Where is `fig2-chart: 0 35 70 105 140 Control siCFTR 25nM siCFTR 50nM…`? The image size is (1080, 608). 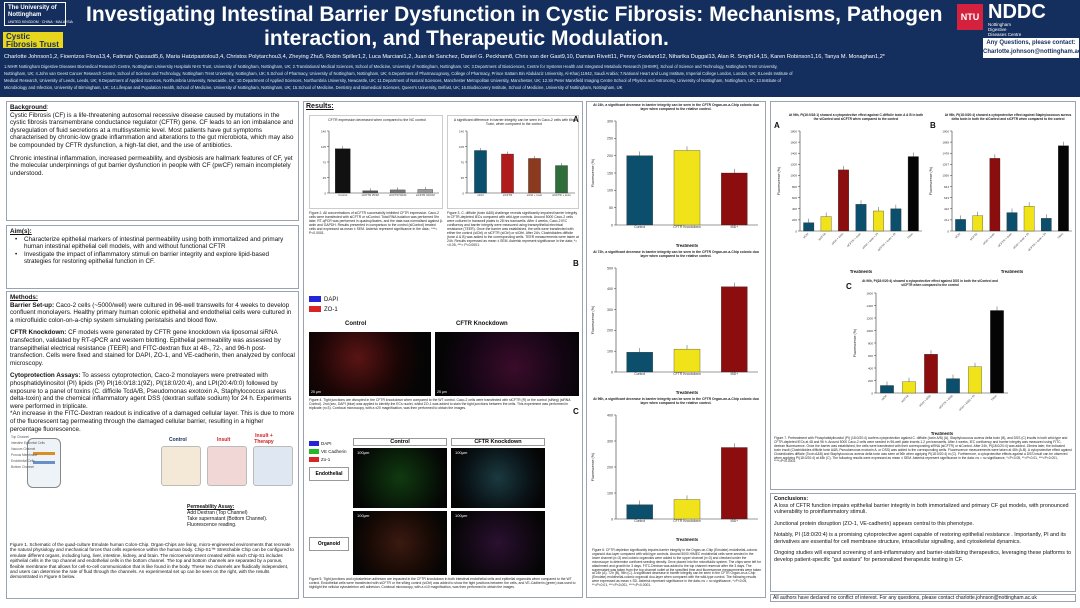 fig2-chart: 0 35 70 105 140 Control siCFTR 25nM siCFTR 50nM… is located at coordinates (380, 163).